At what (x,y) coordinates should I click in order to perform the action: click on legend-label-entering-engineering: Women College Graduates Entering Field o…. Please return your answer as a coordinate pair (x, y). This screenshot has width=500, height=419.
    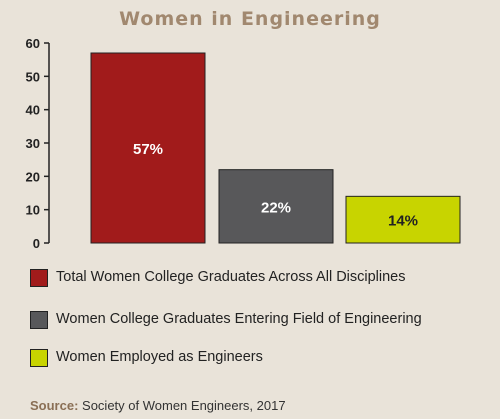
    Looking at the image, I should click on (239, 319).